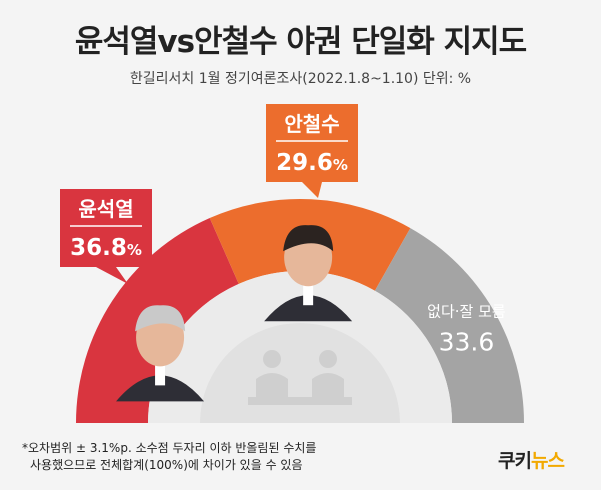  Describe the element at coordinates (105, 209) in the screenshot. I see `slice-label: 윤석열` at that location.